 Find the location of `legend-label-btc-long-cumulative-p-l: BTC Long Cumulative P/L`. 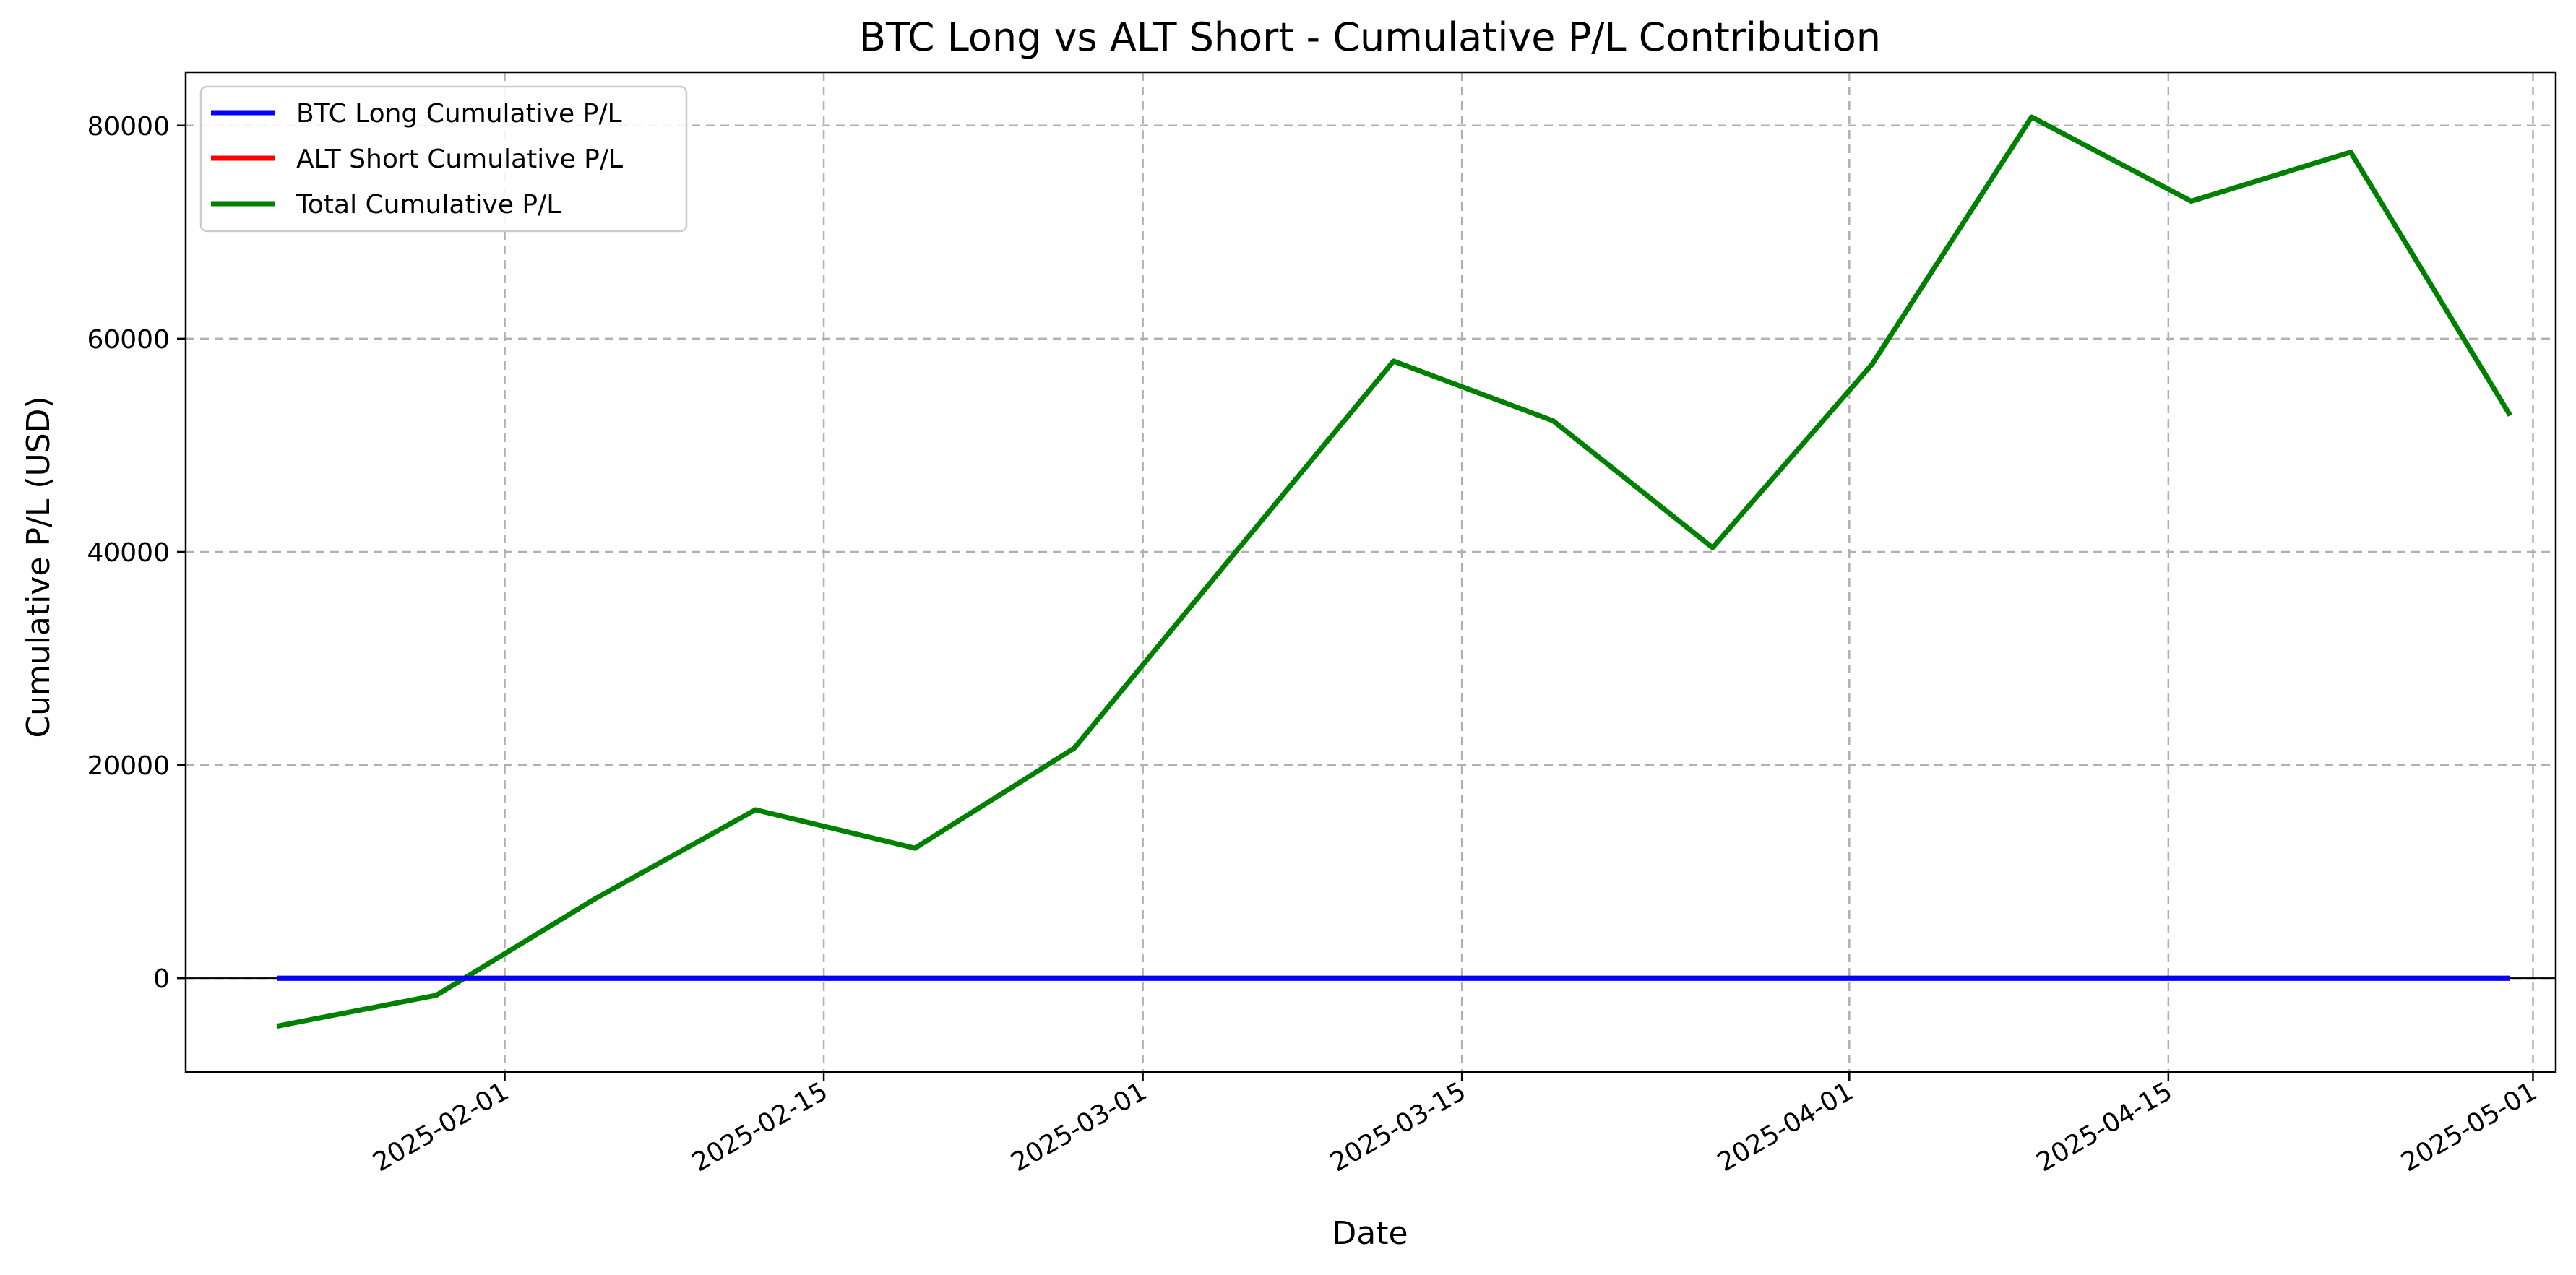

legend-label-btc-long-cumulative-p-l: BTC Long Cumulative P/L is located at coordinates (459, 114).